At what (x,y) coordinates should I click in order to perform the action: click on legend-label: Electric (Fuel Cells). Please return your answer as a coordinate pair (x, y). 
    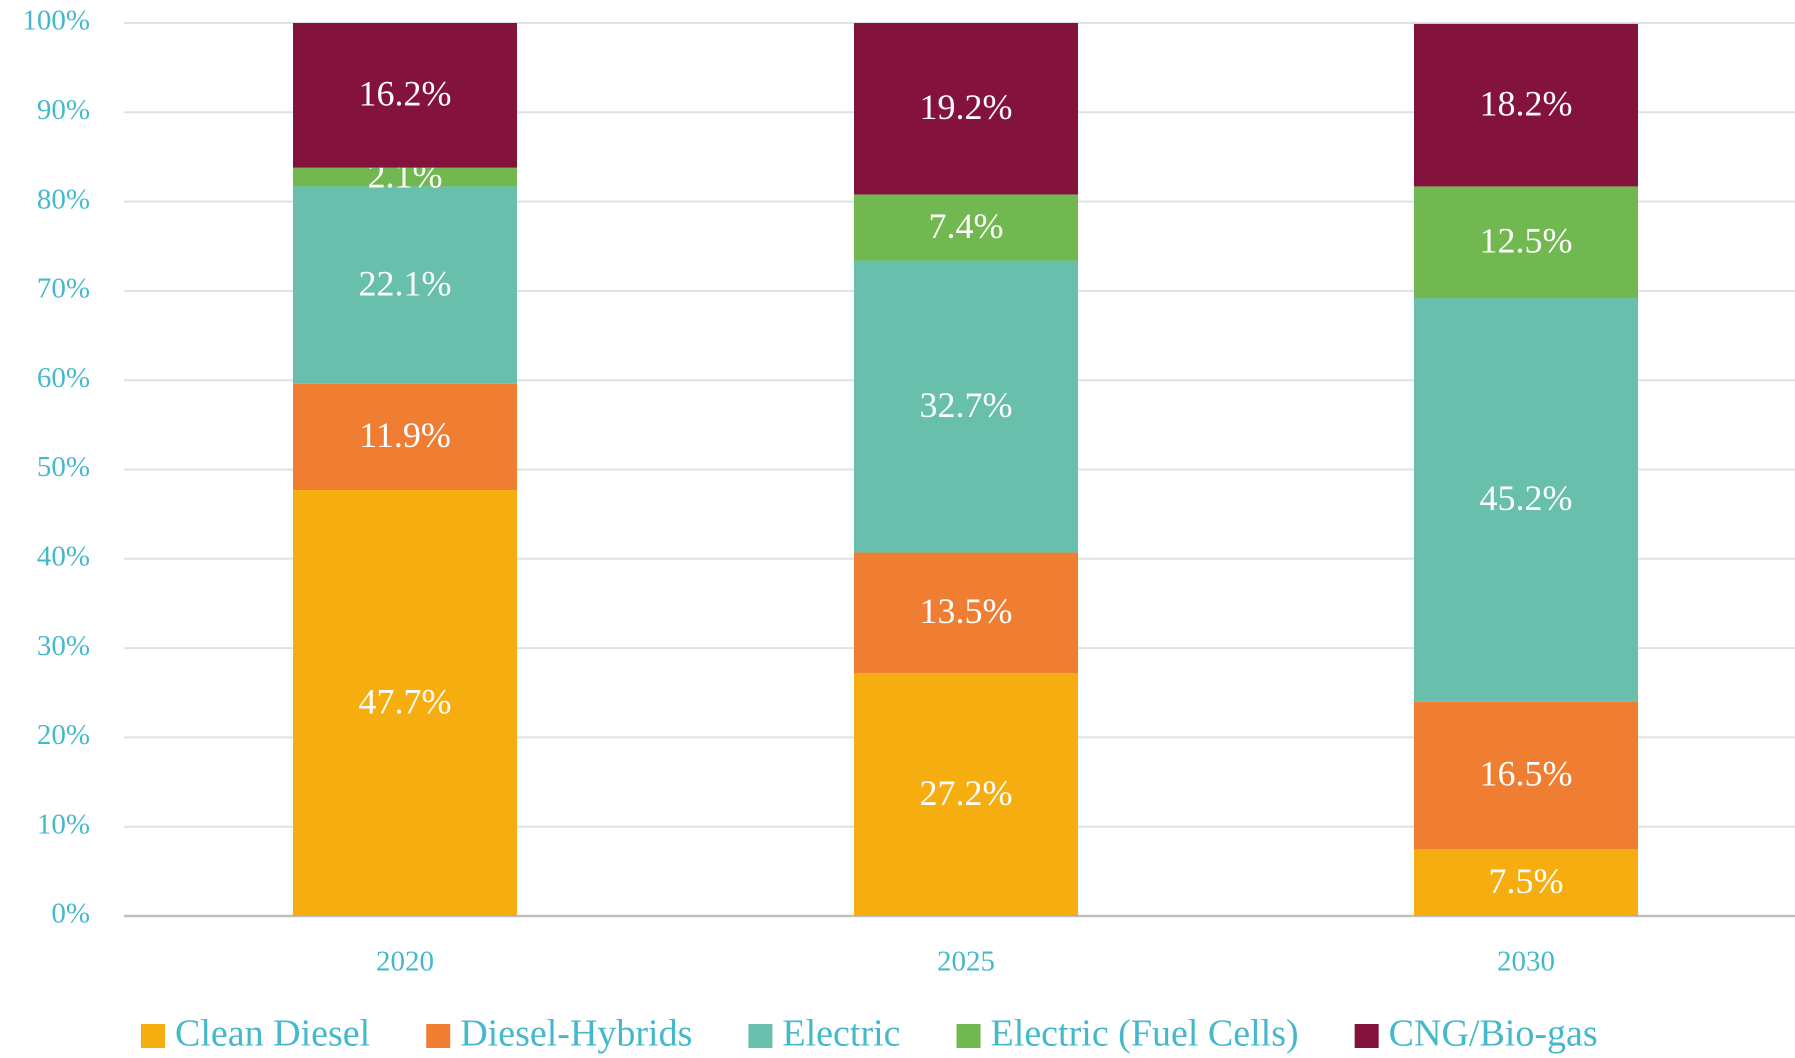
    Looking at the image, I should click on (1145, 1034).